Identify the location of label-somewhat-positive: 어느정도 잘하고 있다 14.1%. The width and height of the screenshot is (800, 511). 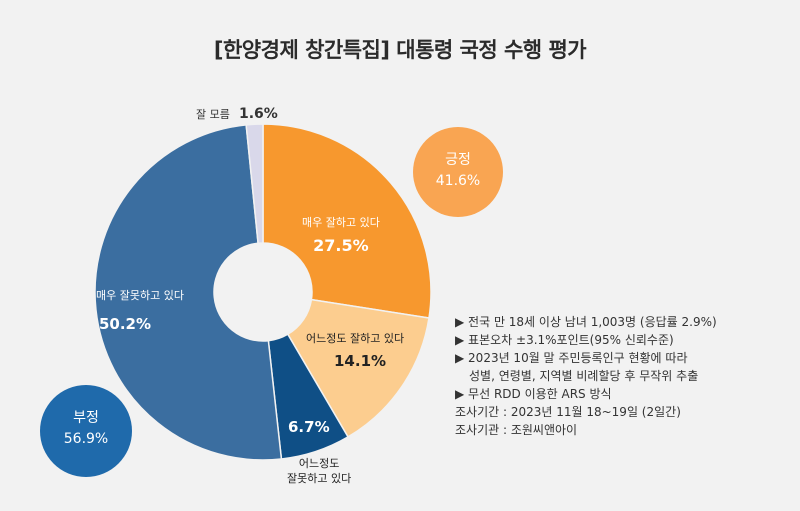
(355, 350).